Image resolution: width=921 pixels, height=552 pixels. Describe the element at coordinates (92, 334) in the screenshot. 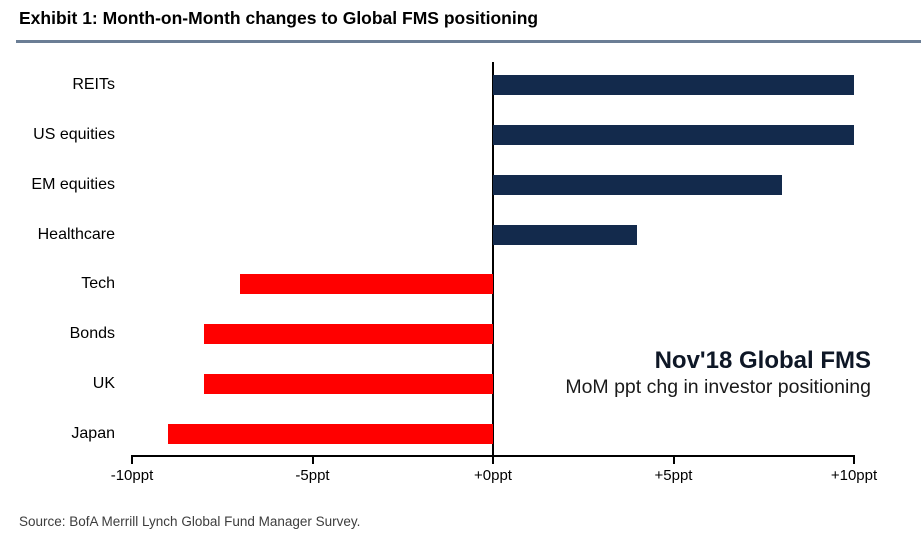

I see `category-label-bonds: Bonds` at that location.